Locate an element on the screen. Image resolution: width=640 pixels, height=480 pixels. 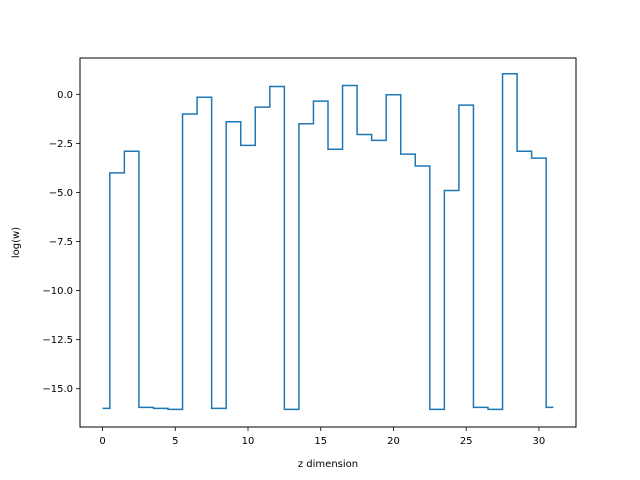
x-tick-label: 10 is located at coordinates (248, 441).